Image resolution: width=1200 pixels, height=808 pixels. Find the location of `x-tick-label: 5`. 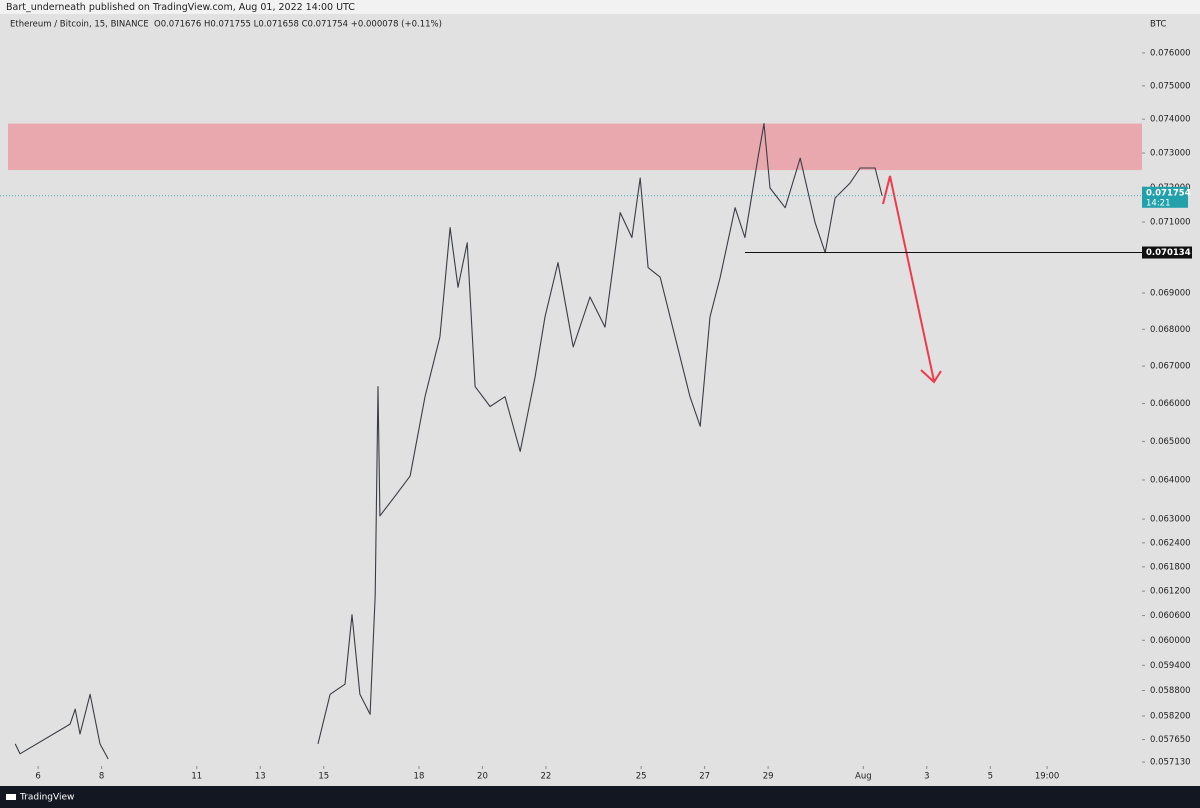

x-tick-label: 5 is located at coordinates (990, 777).